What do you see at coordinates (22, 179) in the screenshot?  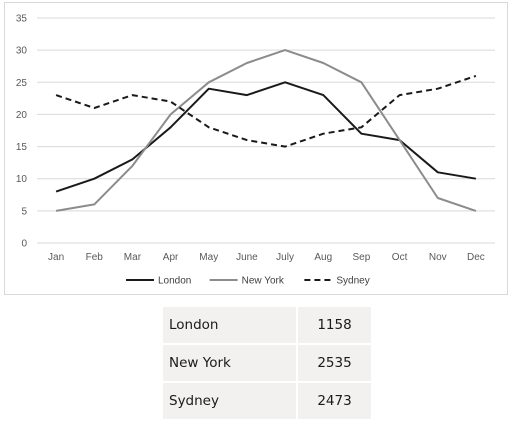 I see `y-tick-label: 10` at bounding box center [22, 179].